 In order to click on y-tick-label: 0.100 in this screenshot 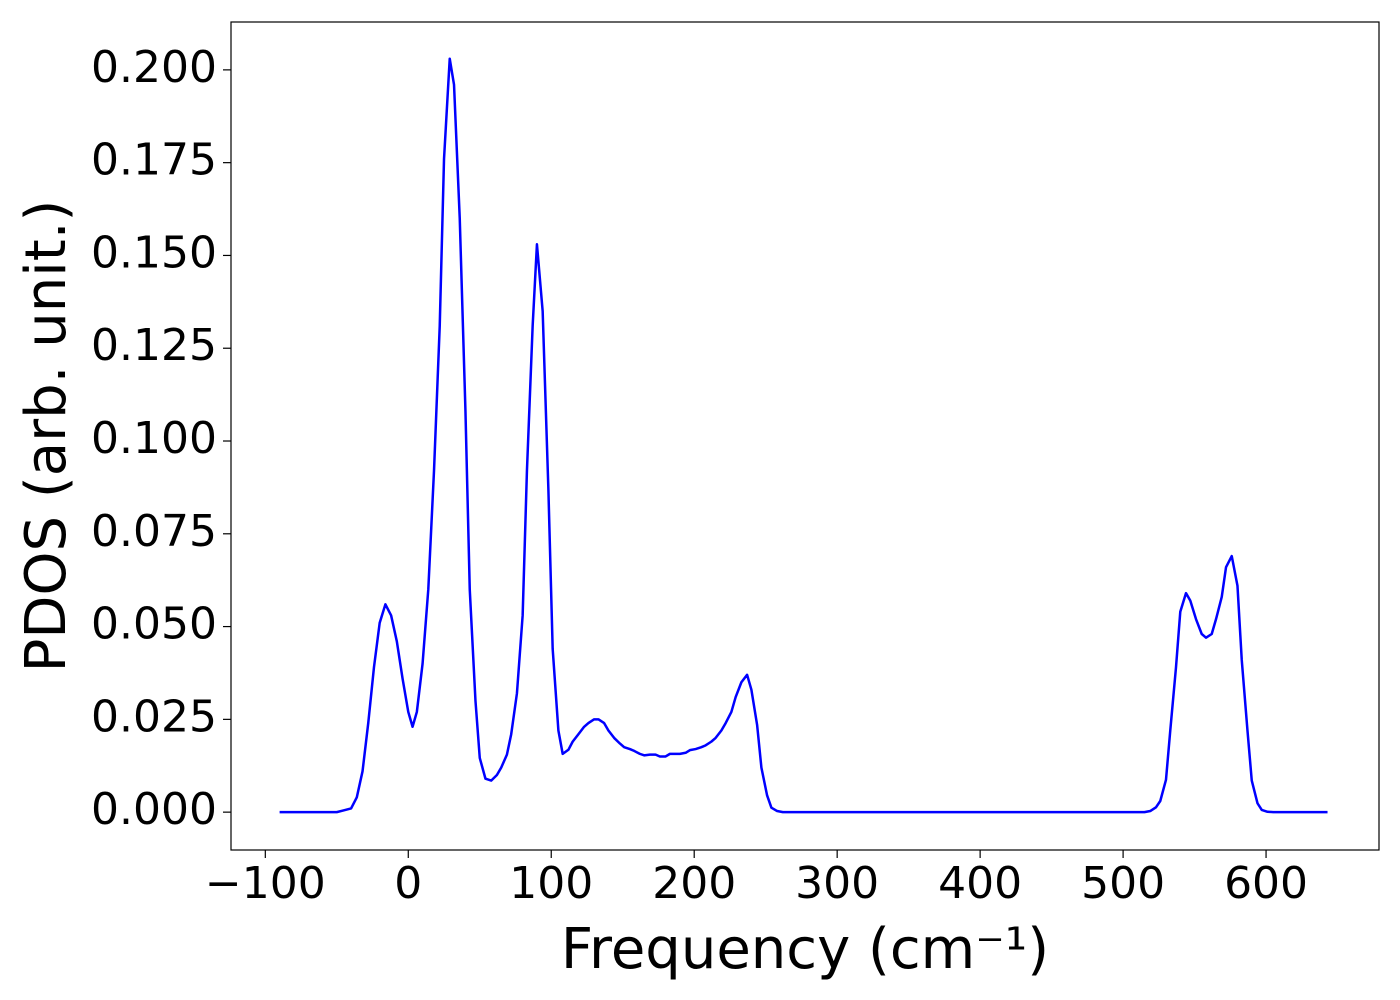, I will do `click(154, 438)`.